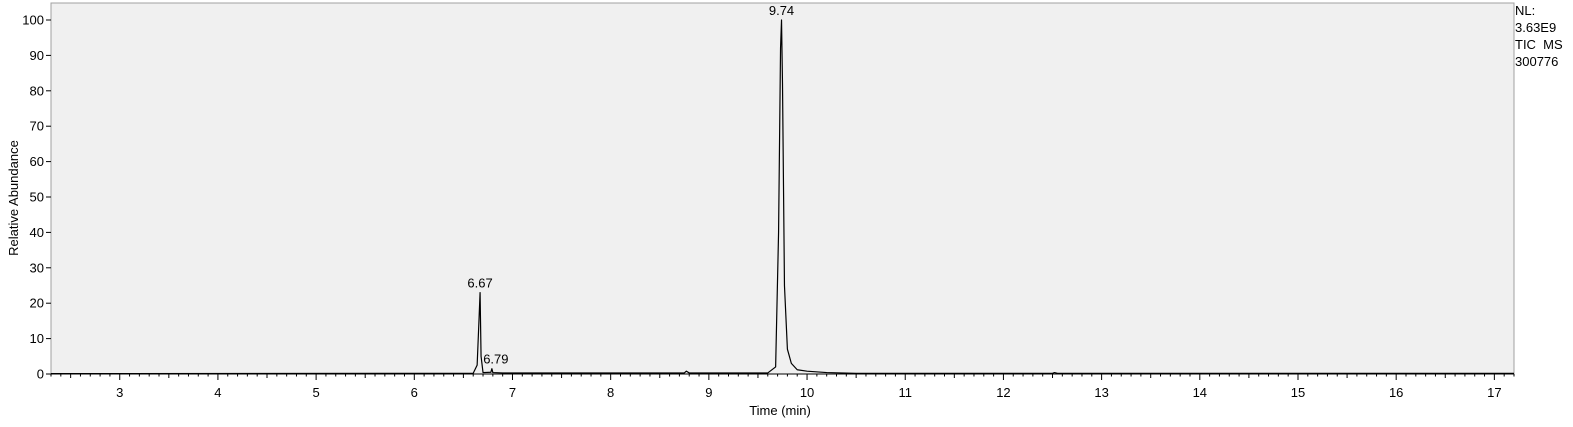 The image size is (1573, 427). I want to click on x-tick-label: 7, so click(512, 392).